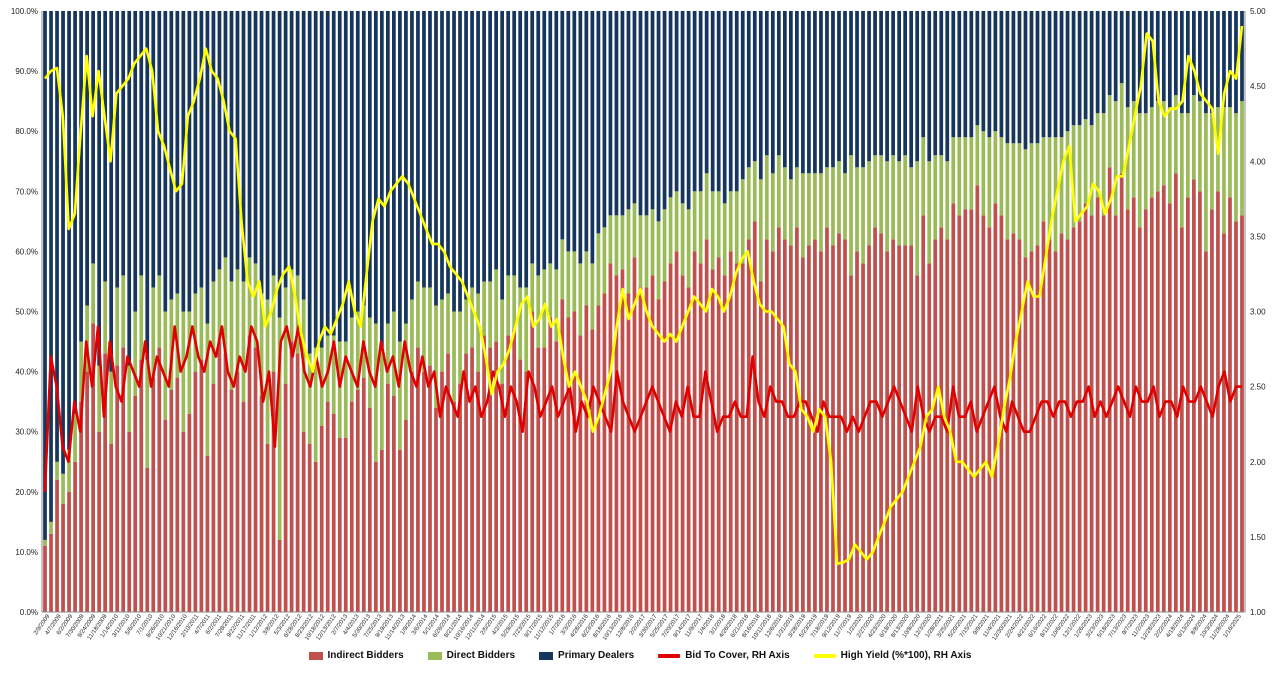 The image size is (1280, 673). I want to click on left-tick-label: 0.0%, so click(29, 612).